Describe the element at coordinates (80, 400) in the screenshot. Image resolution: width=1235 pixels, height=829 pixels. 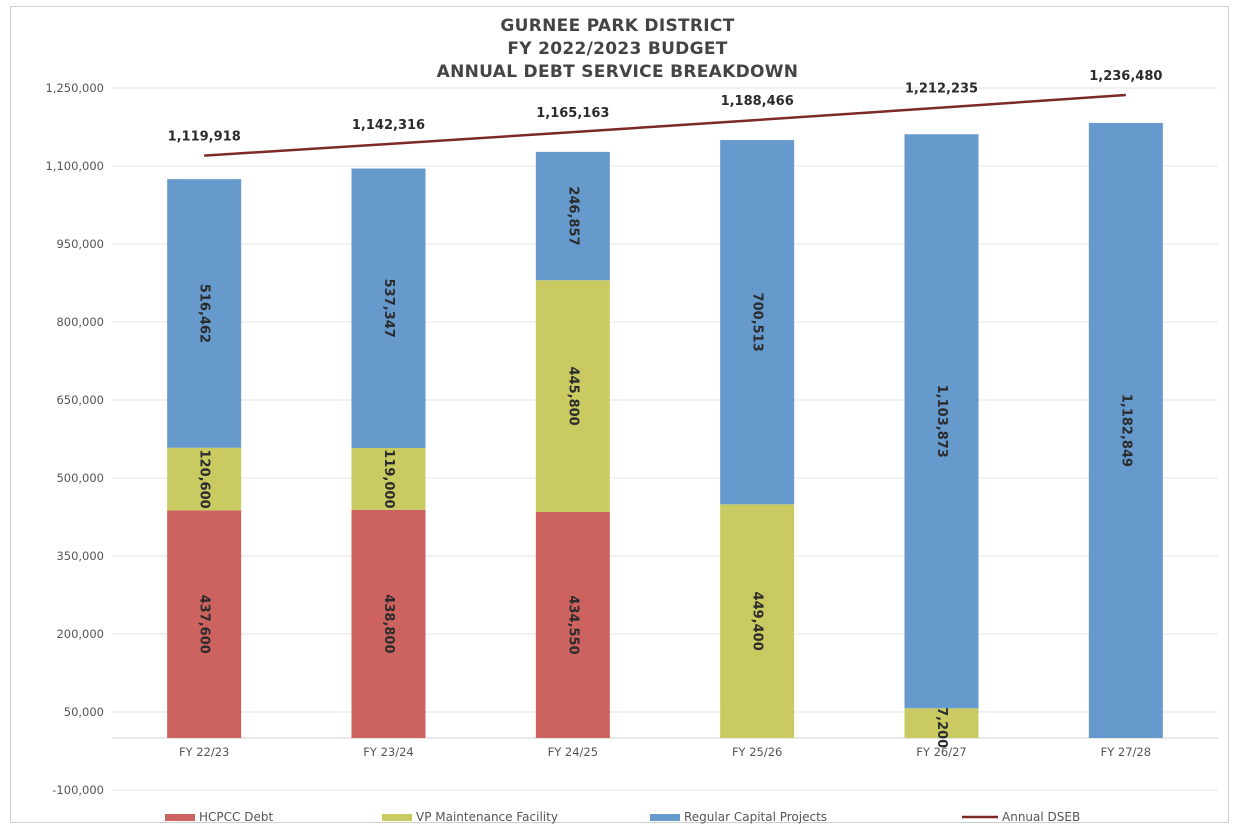
I see `y-tick-label: 650,000` at that location.